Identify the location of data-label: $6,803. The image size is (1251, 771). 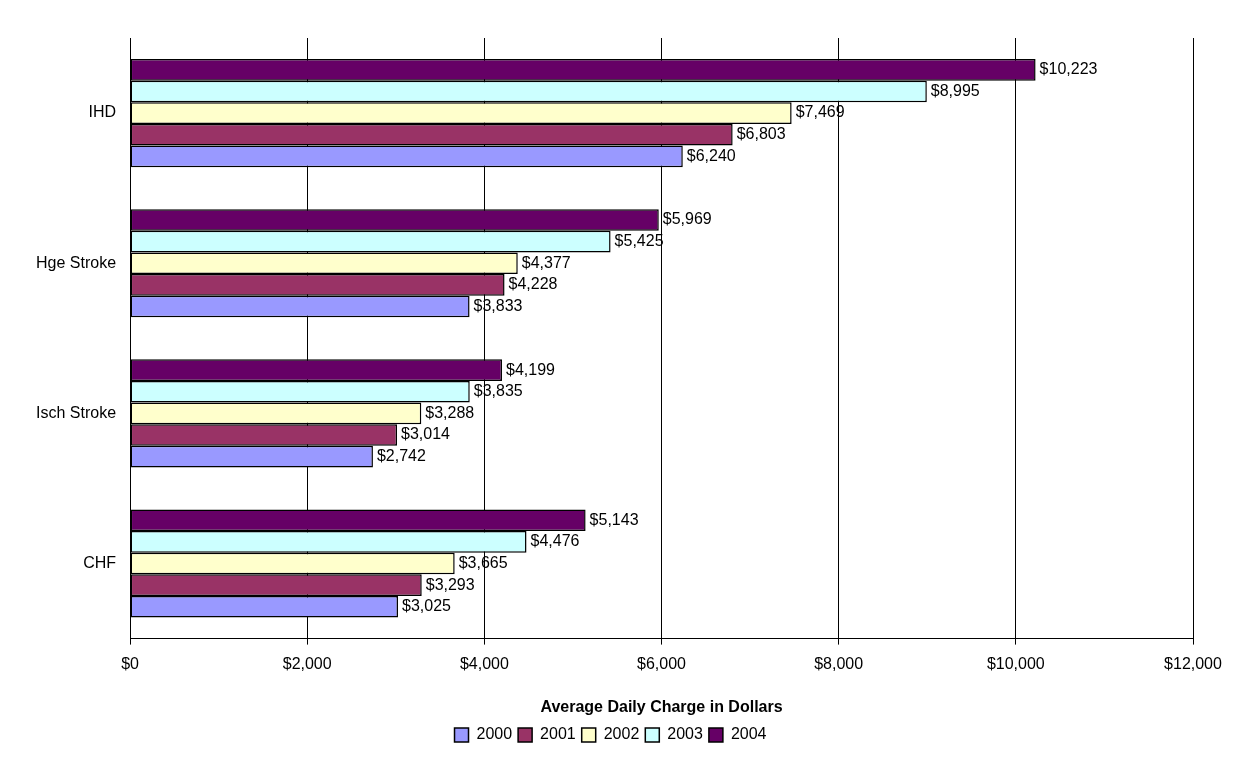
(761, 134).